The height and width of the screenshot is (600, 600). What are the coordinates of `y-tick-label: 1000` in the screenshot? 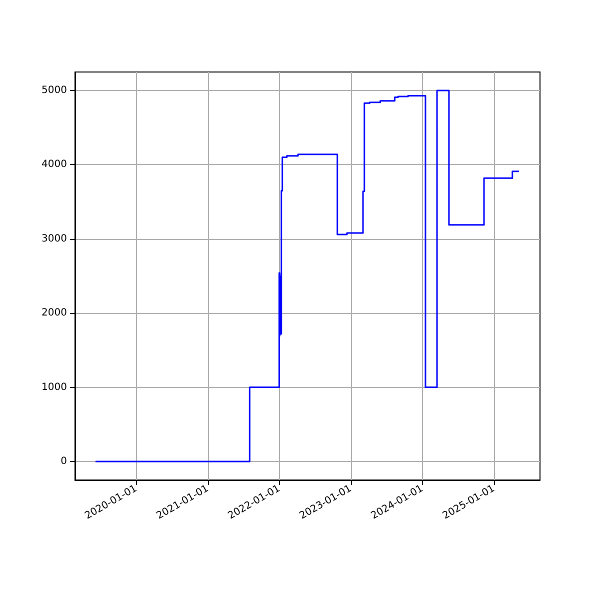 It's located at (54, 387).